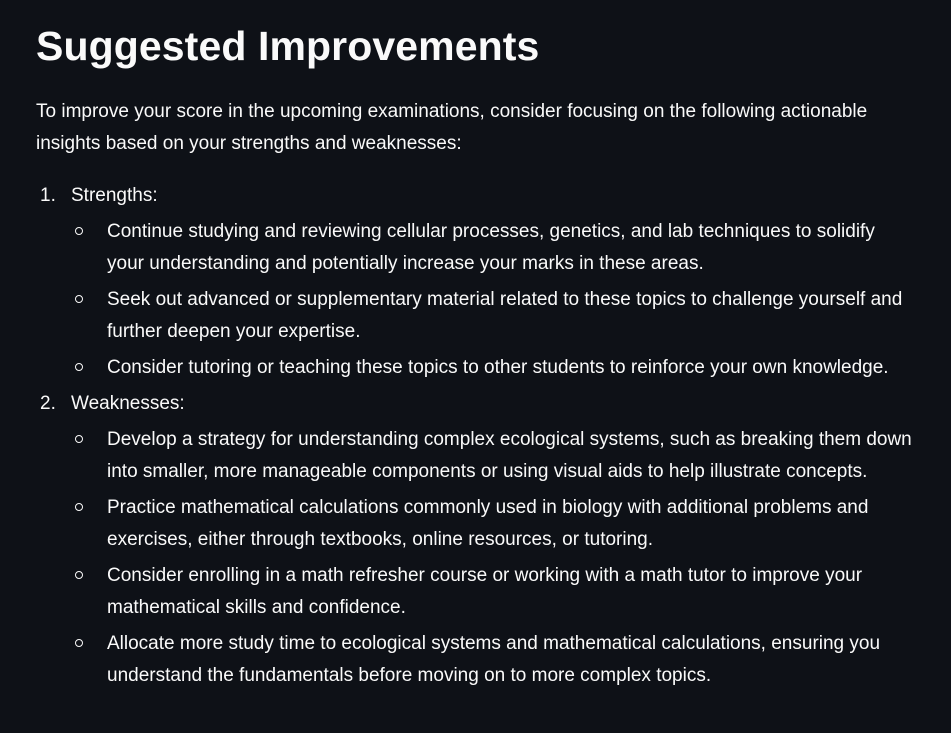 The width and height of the screenshot is (951, 733). I want to click on page-title: Suggested Improvements, so click(288, 46).